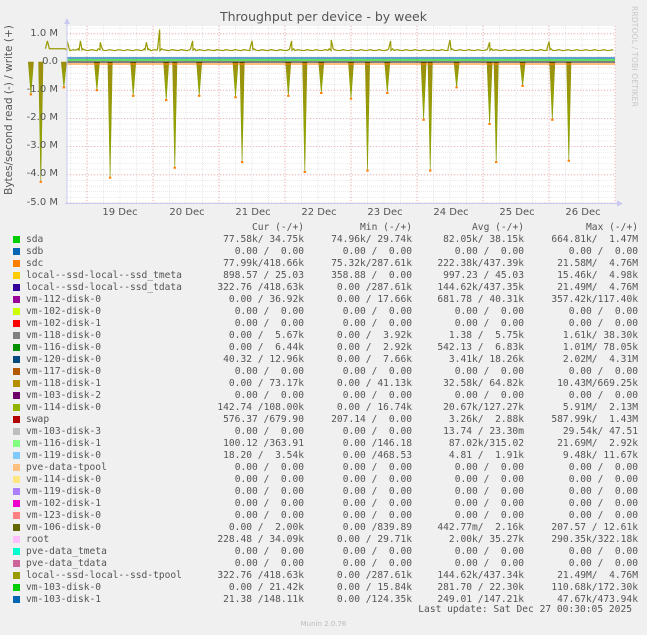 The height and width of the screenshot is (635, 647). I want to click on legend-min: 0.00 /146.18, so click(377, 443).